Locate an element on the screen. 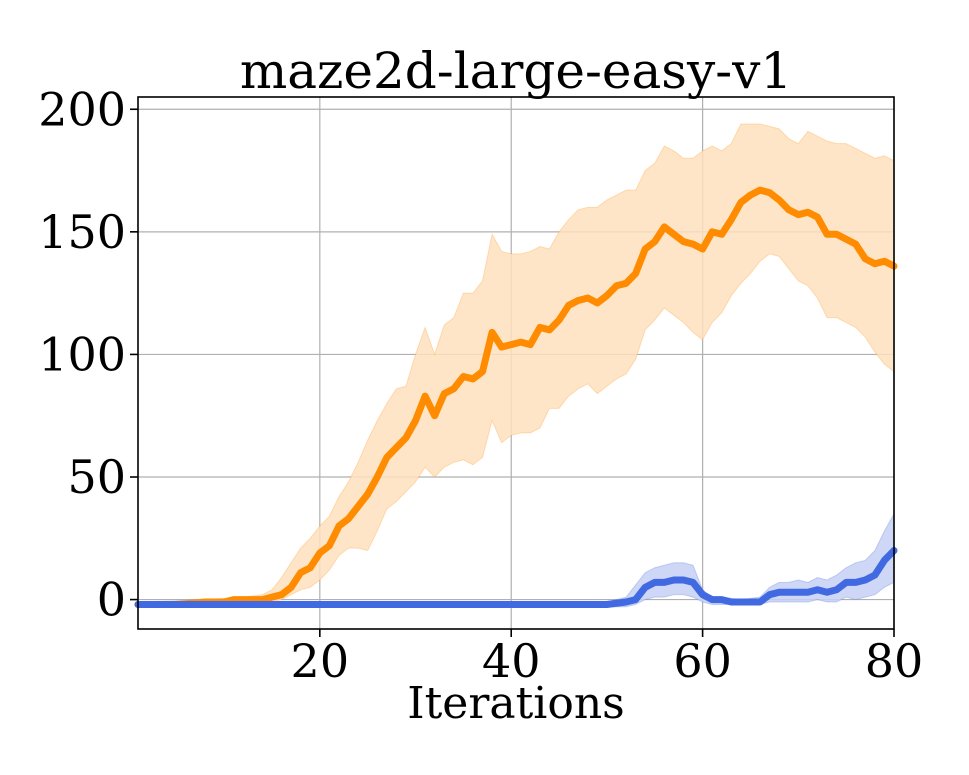  y-tick-label: 100 is located at coordinates (82, 354).